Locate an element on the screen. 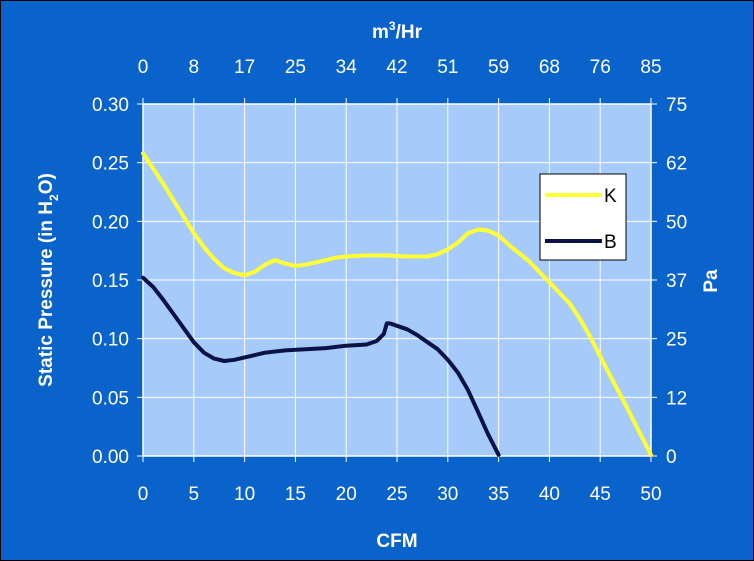 This screenshot has width=754, height=561. x-tick-label: 45 is located at coordinates (600, 494).